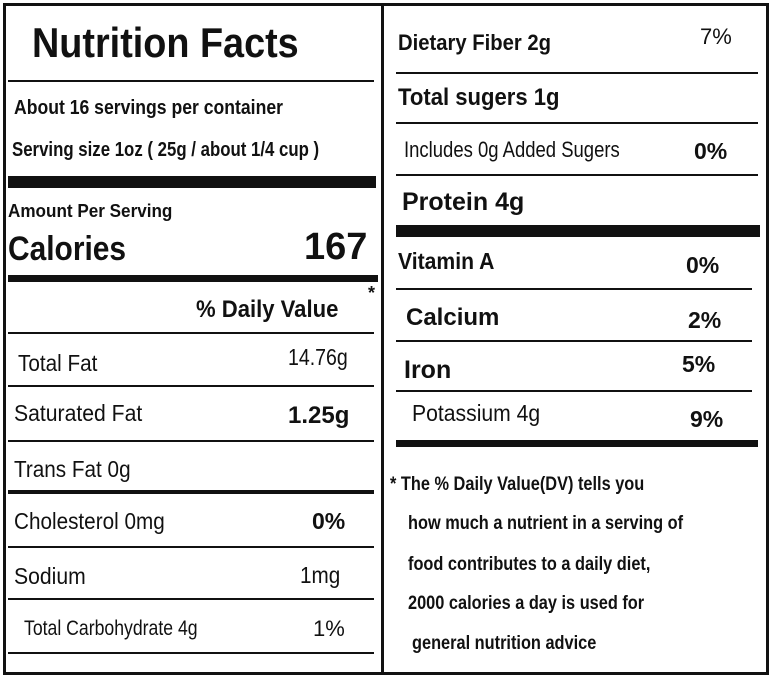  What do you see at coordinates (318, 357) in the screenshot?
I see `total-fat-value: 14.76g` at bounding box center [318, 357].